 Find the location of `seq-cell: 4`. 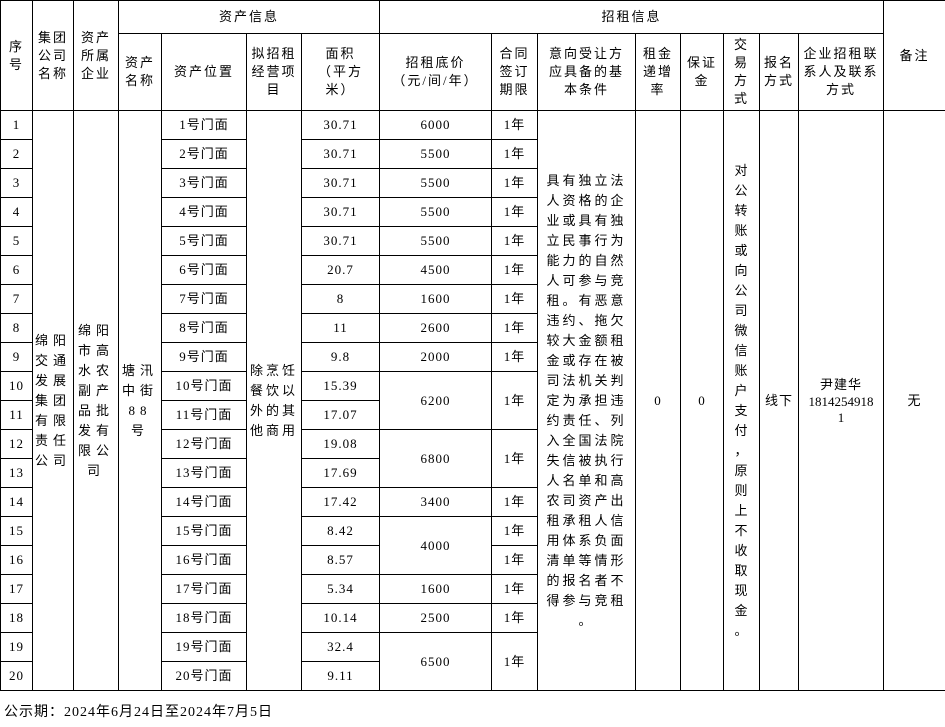

seq-cell: 4 is located at coordinates (16, 212).